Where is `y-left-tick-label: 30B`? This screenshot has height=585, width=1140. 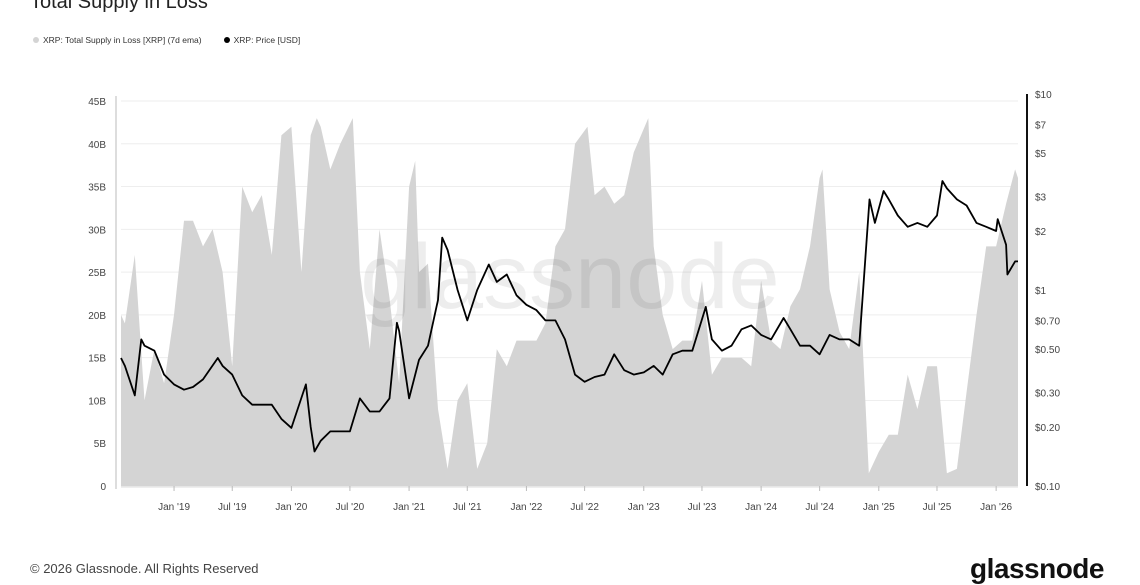
y-left-tick-label: 30B is located at coordinates (97, 230).